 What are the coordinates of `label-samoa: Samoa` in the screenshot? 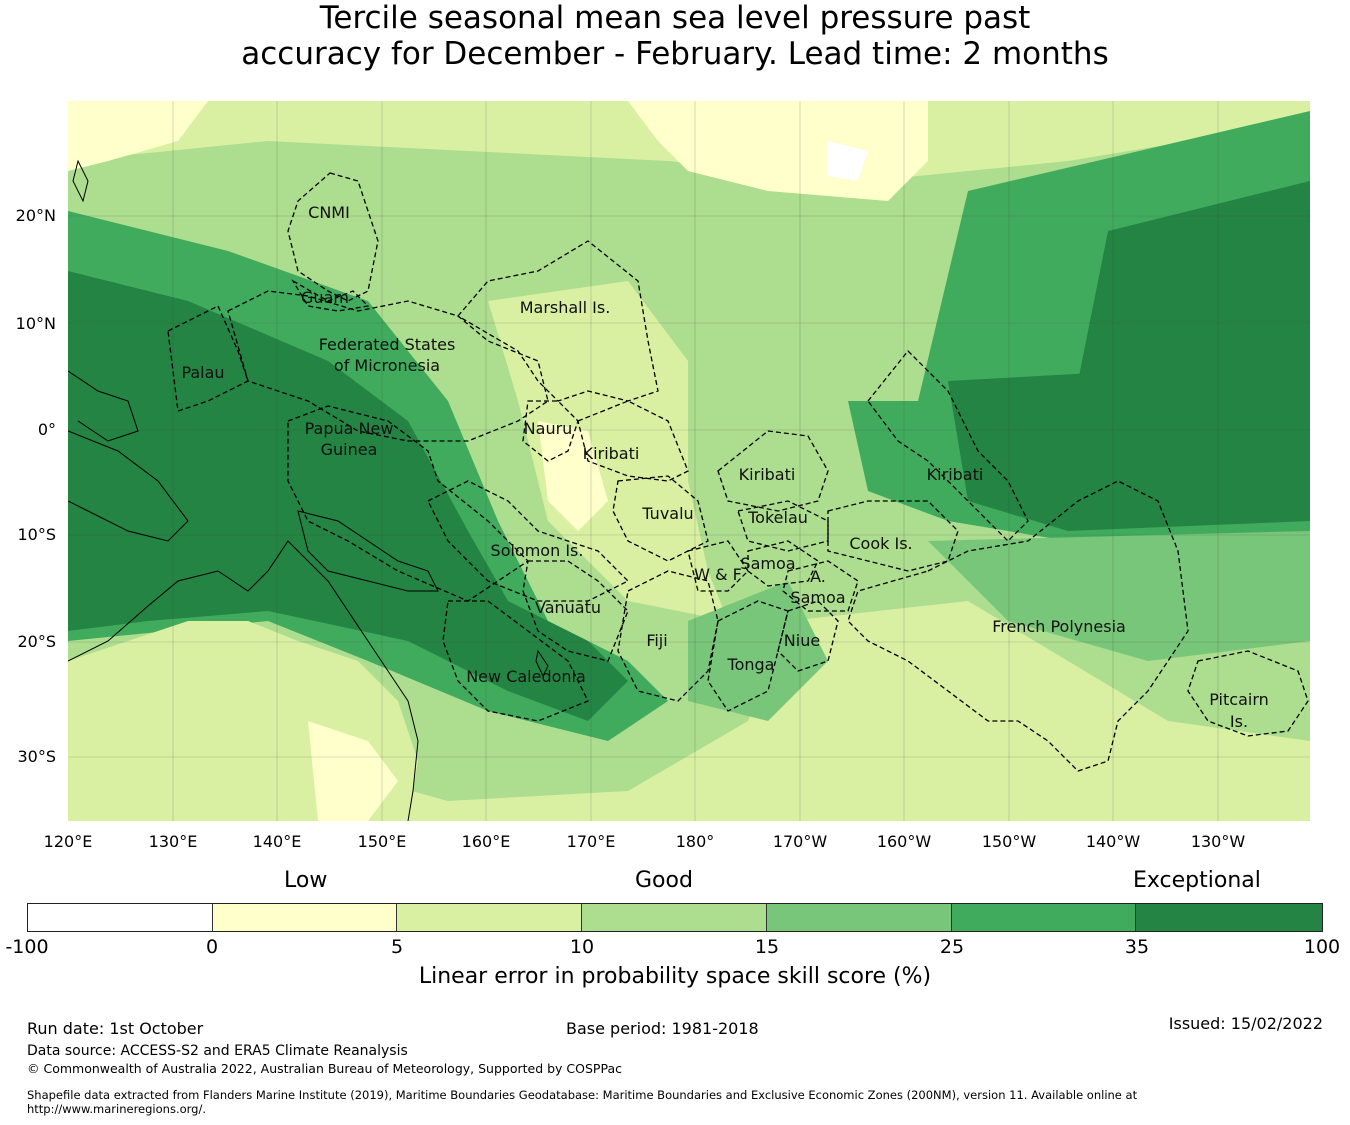 It's located at (767, 563).